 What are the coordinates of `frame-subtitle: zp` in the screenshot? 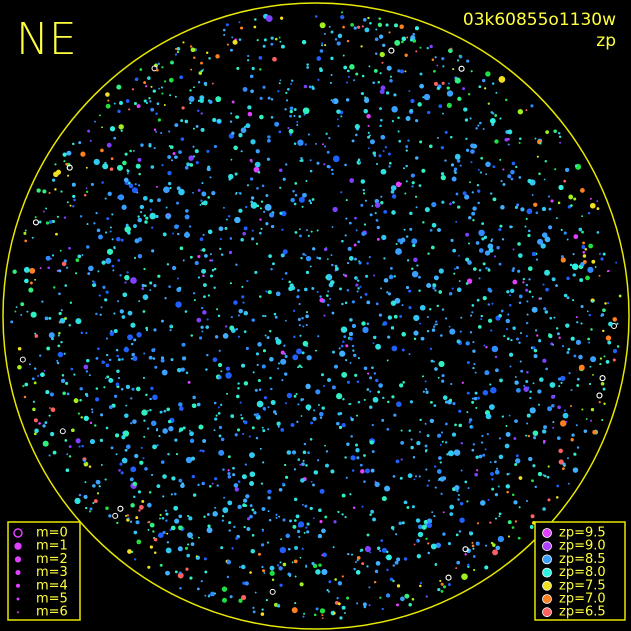 It's located at (606, 41).